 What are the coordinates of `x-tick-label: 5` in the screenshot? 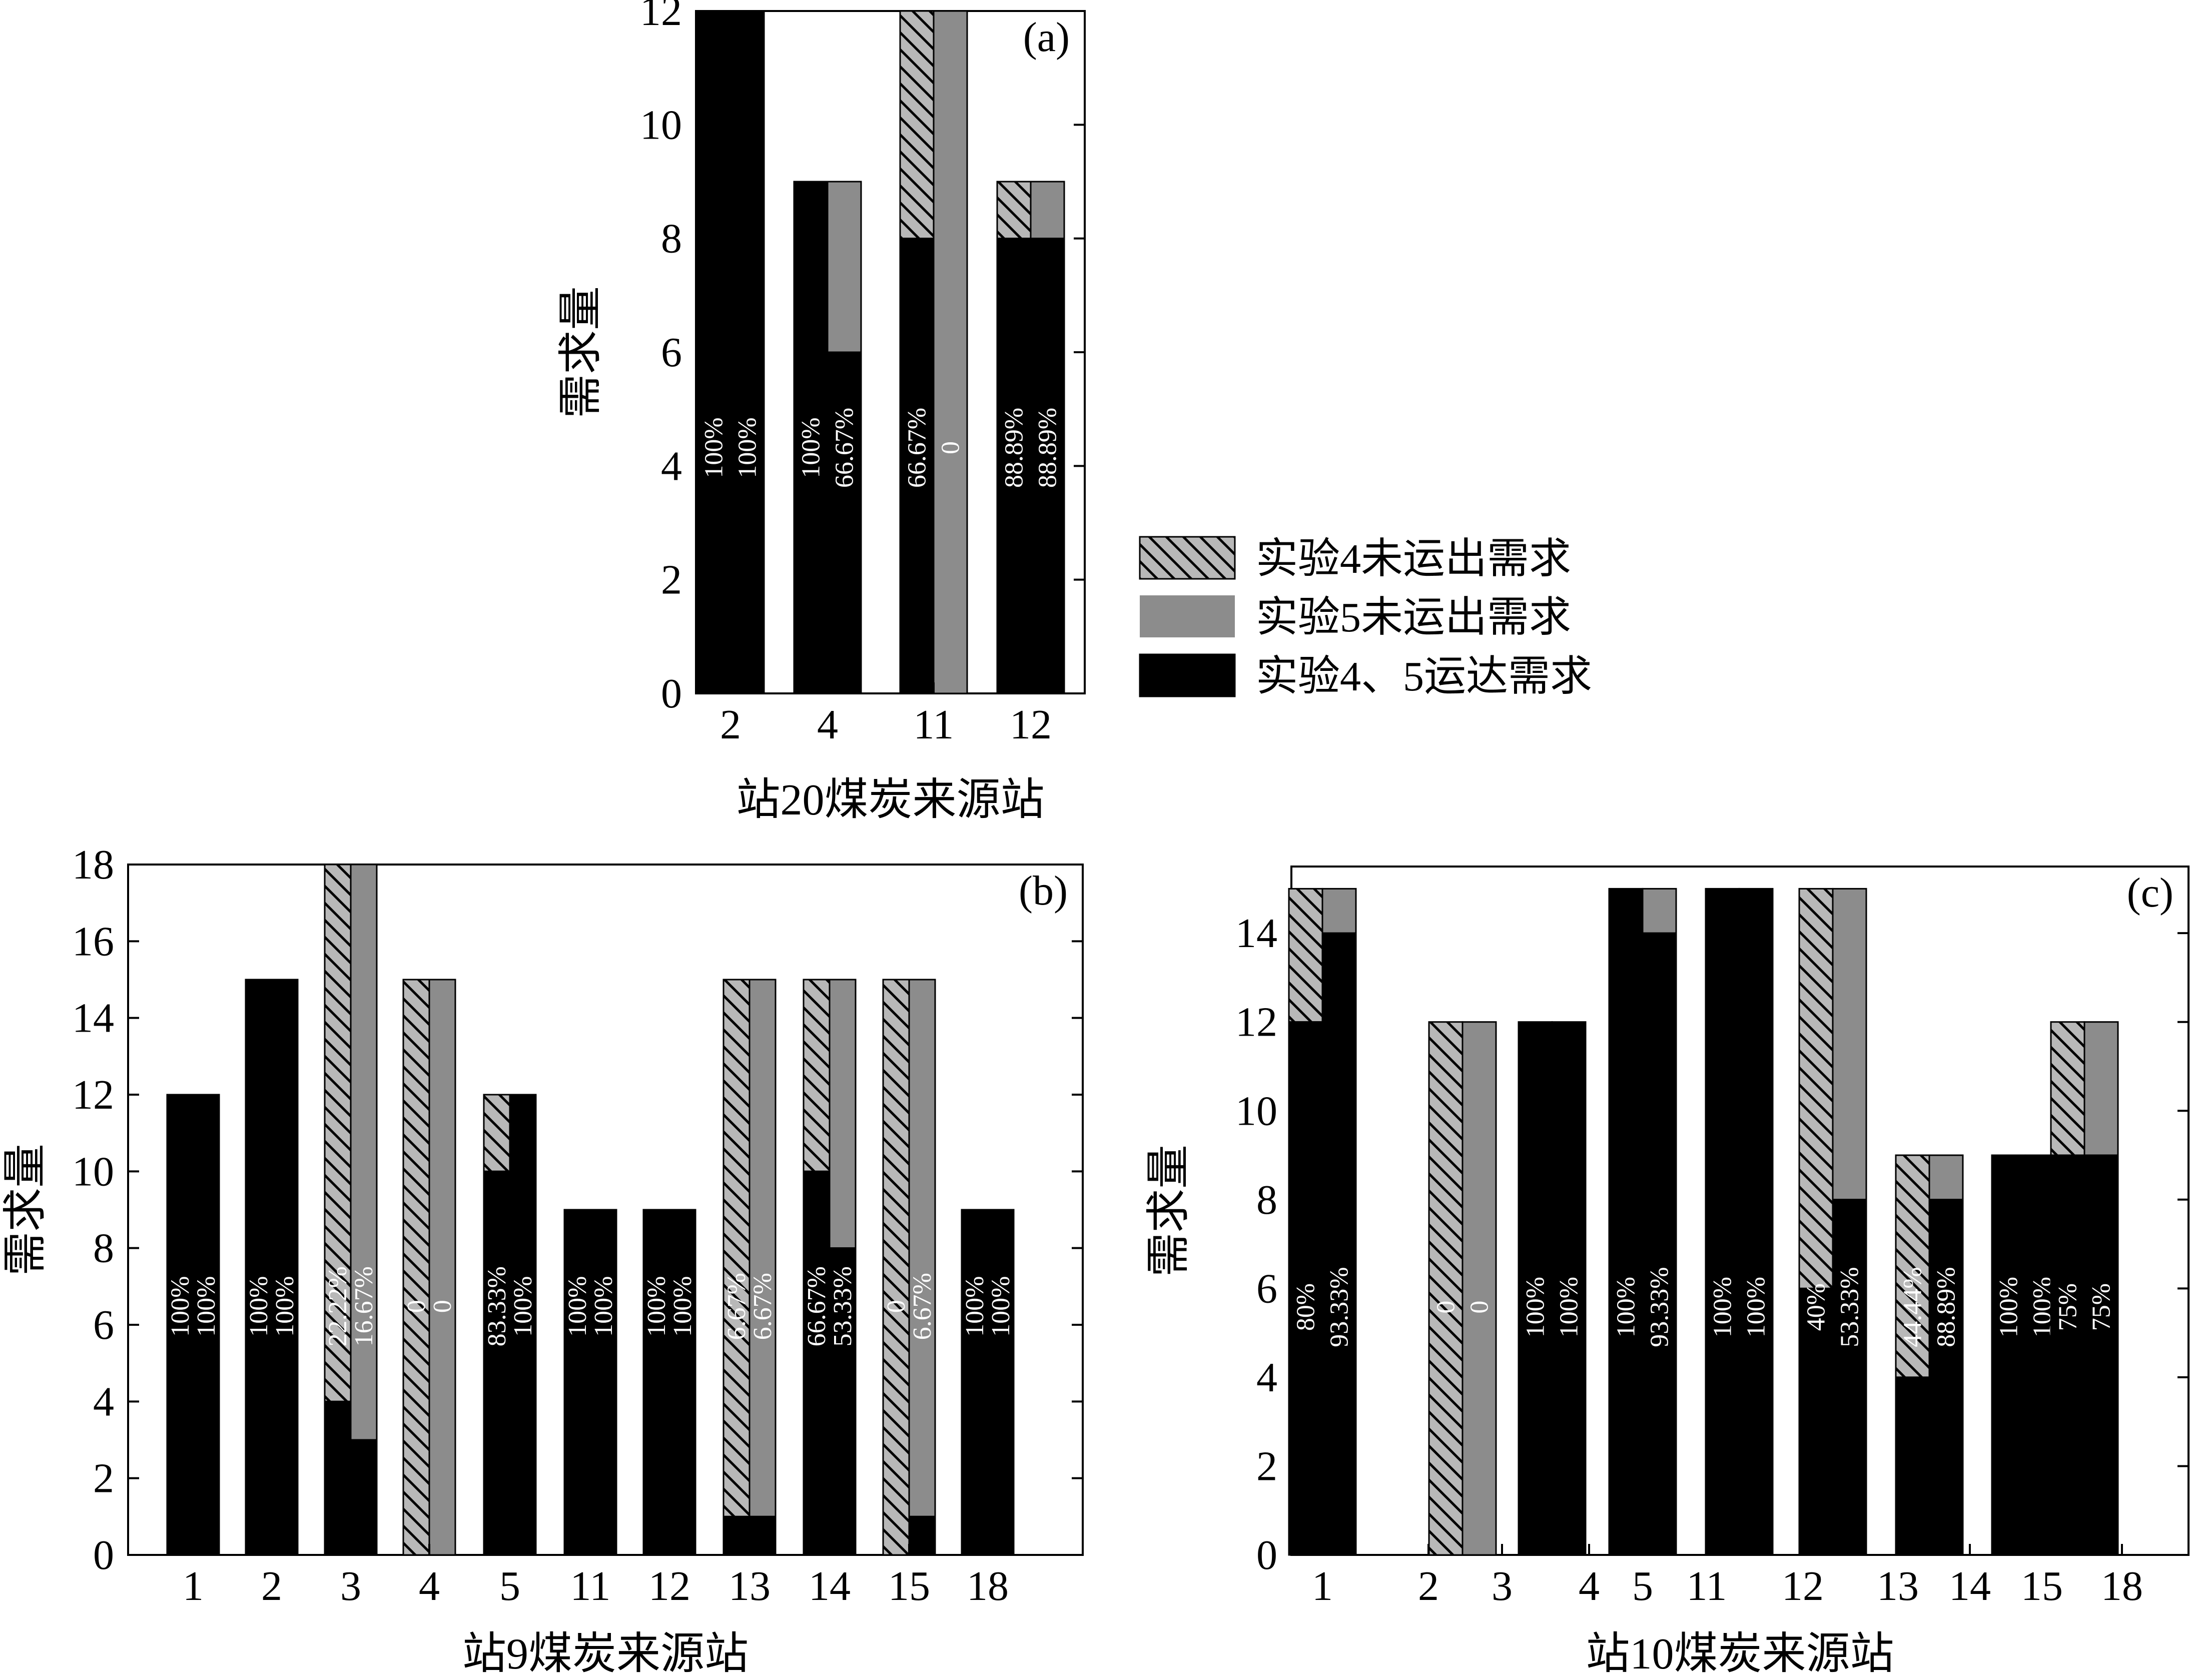 It's located at (1642, 1586).